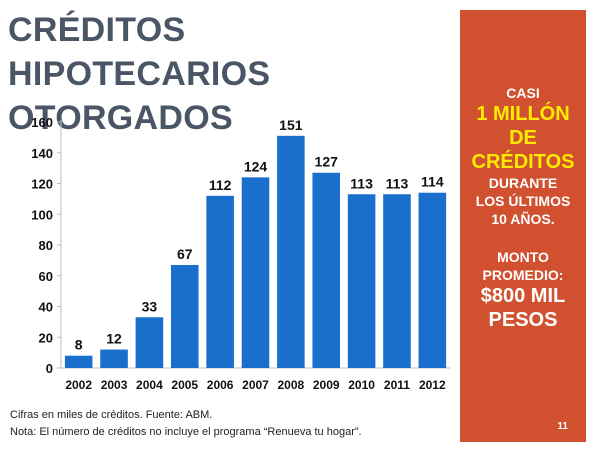  I want to click on bar-2005, so click(184, 316).